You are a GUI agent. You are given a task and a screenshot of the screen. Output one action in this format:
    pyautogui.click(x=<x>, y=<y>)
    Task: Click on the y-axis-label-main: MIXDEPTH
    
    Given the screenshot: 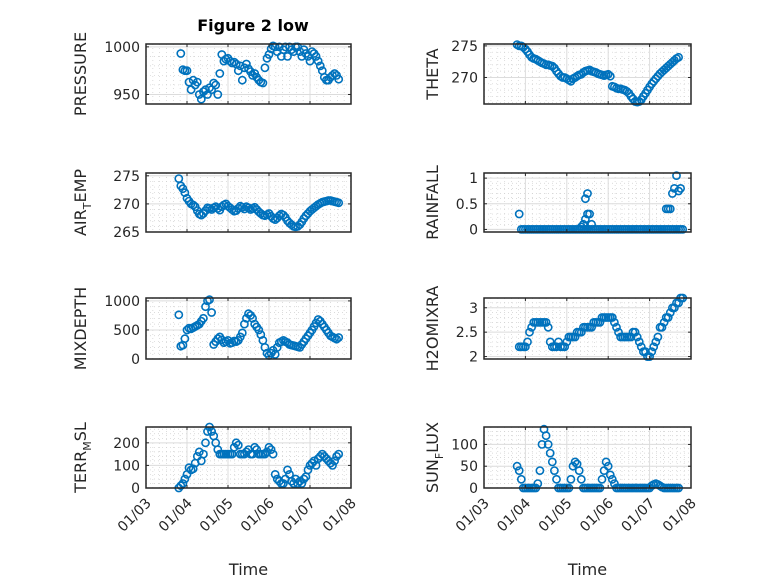 What is the action you would take?
    pyautogui.click(x=80, y=328)
    